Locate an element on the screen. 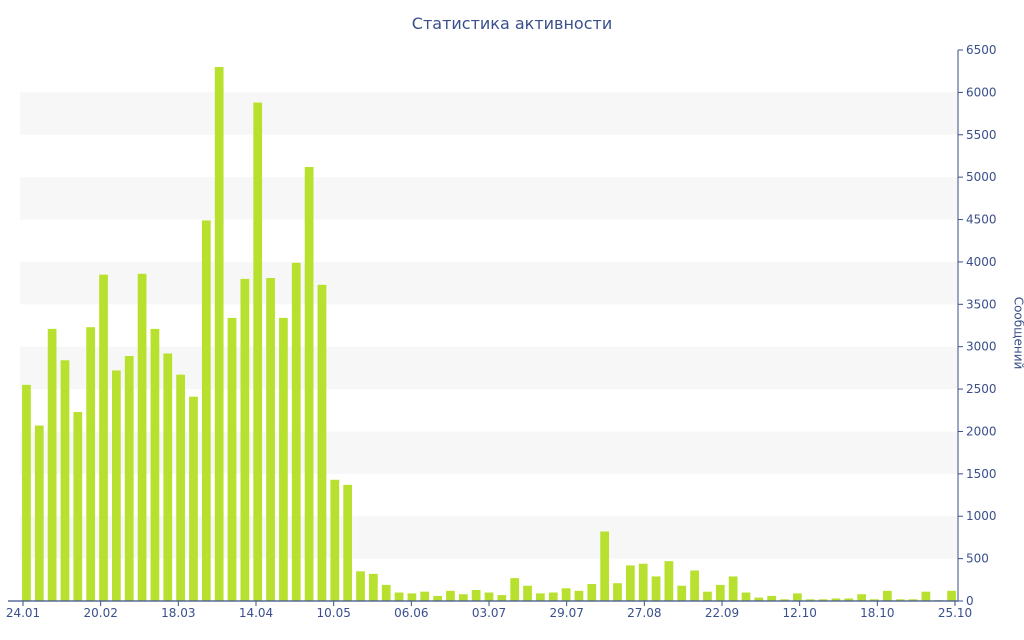  chart-title: Статистика активности is located at coordinates (512, 23).